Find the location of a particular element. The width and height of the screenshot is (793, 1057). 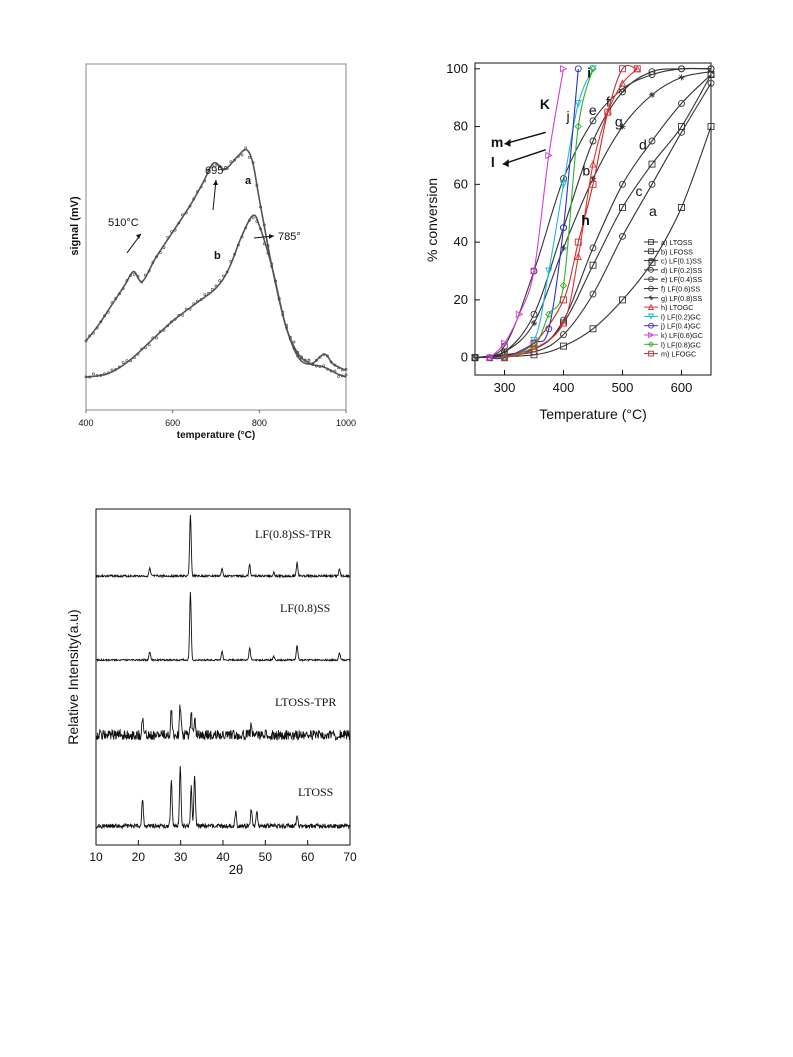

xrd-x-tick-label: 60 is located at coordinates (308, 857).